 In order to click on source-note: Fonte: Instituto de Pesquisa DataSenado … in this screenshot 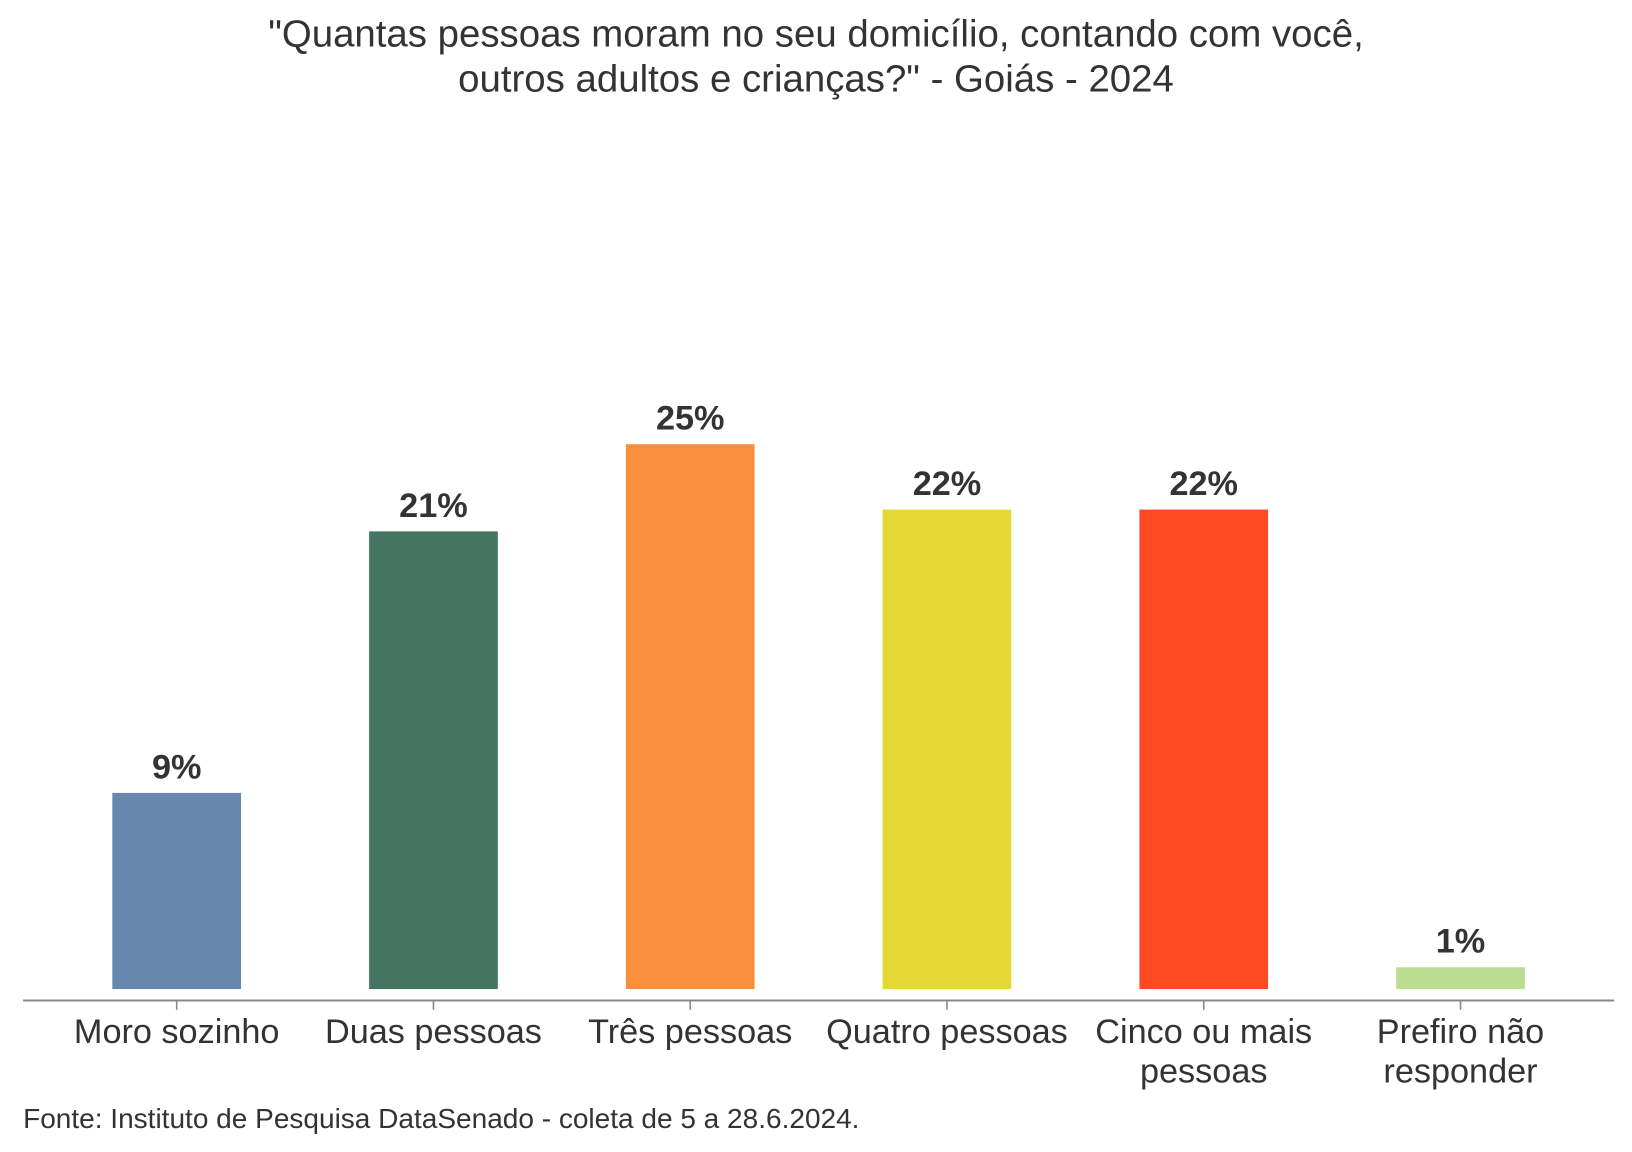, I will do `click(441, 1118)`.